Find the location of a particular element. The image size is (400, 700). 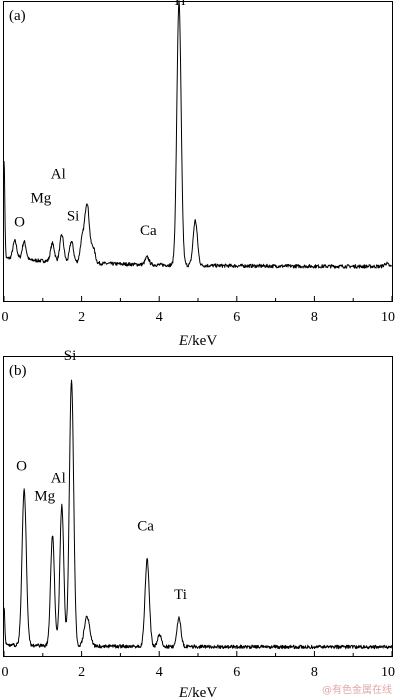

x-axis-var-a: E is located at coordinates (183, 341).